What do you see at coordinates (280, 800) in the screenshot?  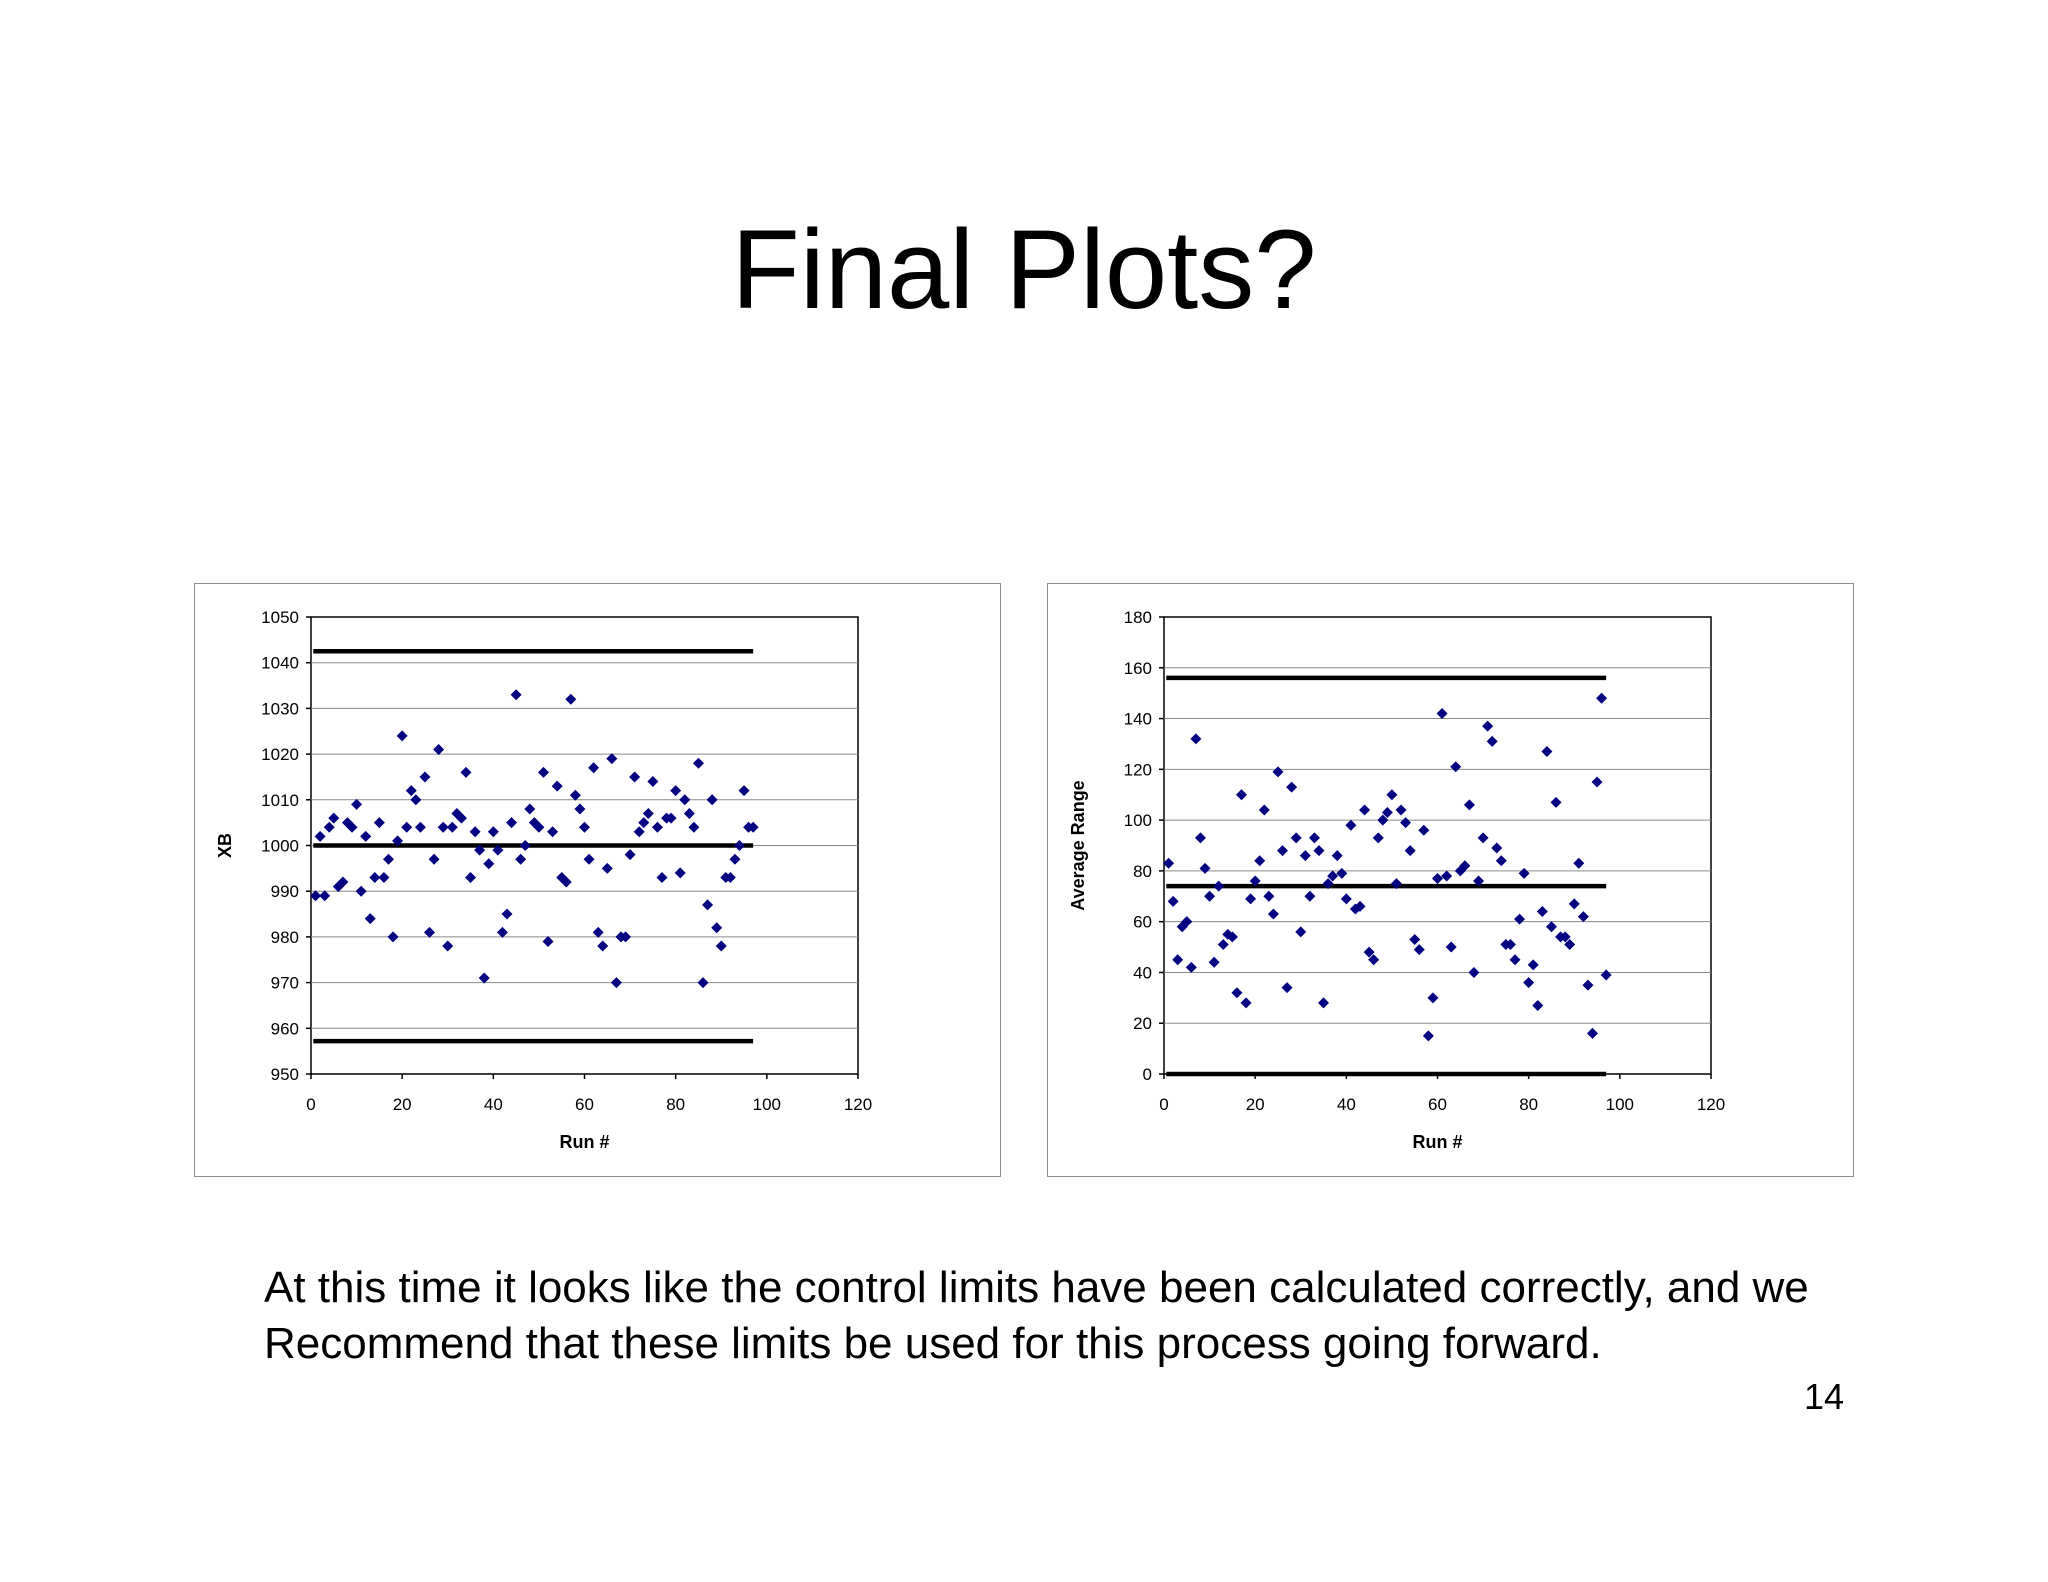 I see `y-tick-label: 1010` at bounding box center [280, 800].